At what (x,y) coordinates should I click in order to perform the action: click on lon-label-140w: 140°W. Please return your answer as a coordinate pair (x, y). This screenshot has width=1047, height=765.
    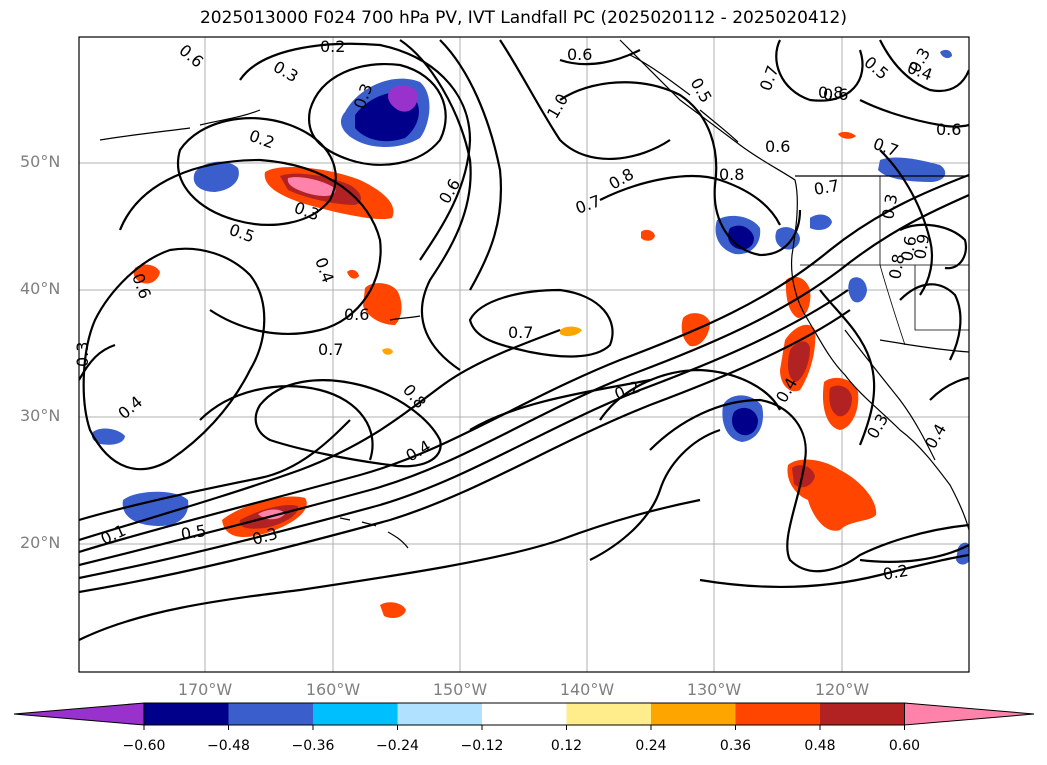
    Looking at the image, I should click on (587, 689).